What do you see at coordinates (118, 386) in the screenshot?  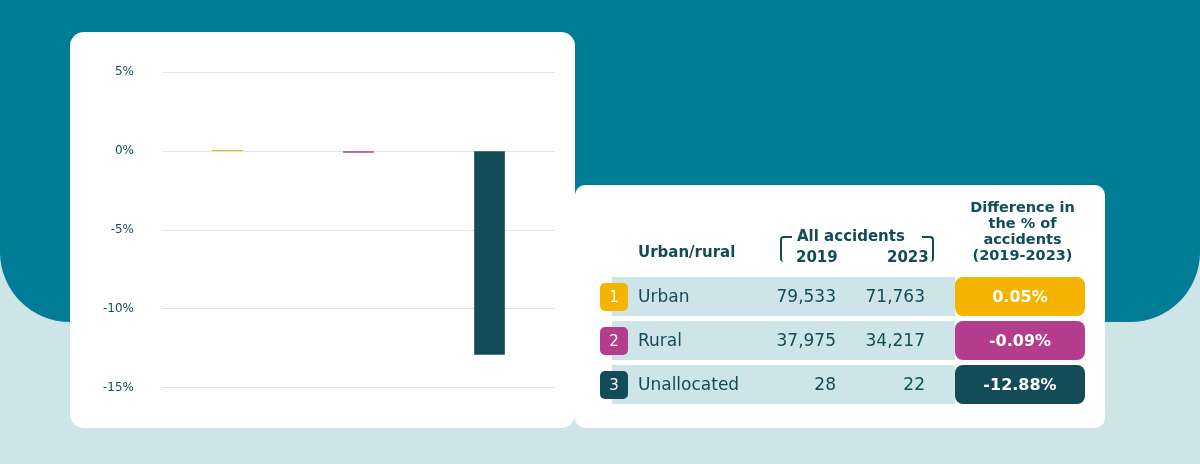 I see `y-tick-label: -15%` at bounding box center [118, 386].